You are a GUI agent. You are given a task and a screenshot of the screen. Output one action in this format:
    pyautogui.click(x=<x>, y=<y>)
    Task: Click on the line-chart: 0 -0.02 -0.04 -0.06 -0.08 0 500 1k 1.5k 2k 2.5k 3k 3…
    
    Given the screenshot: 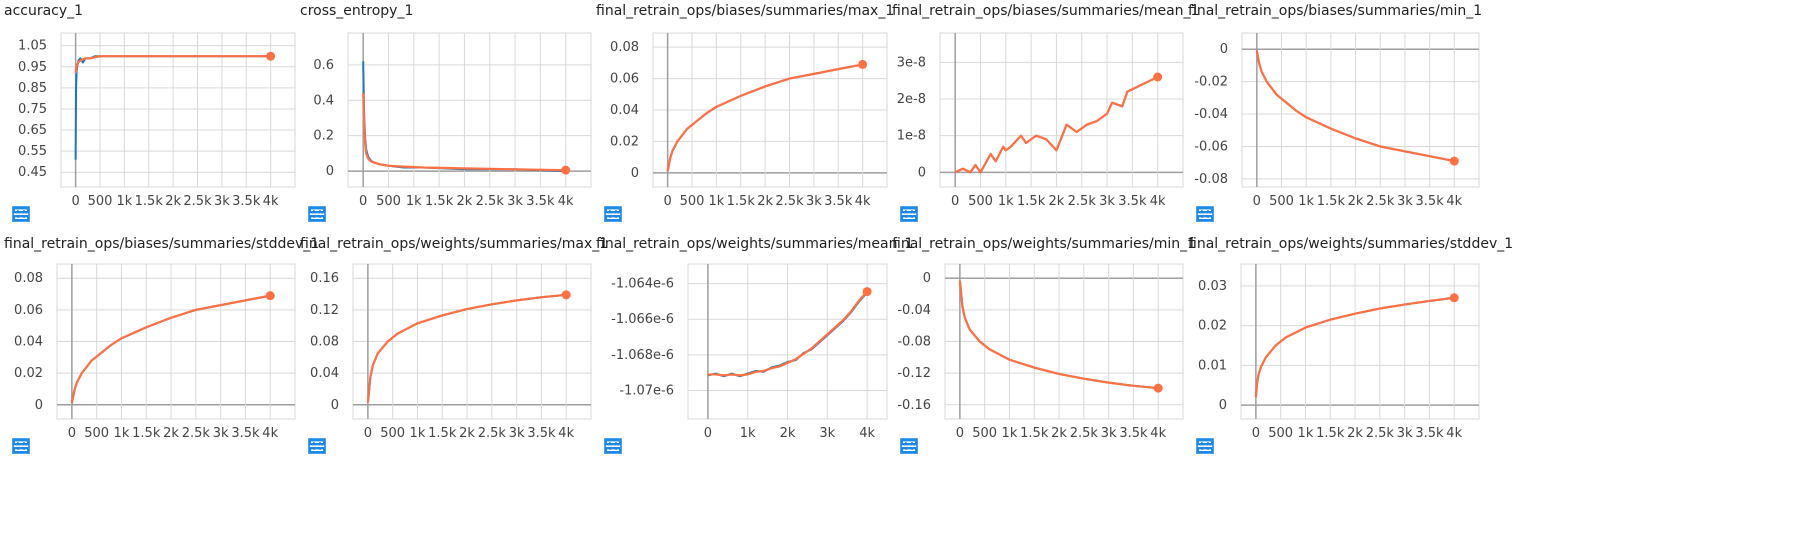 What is the action you would take?
    pyautogui.click(x=1335, y=106)
    